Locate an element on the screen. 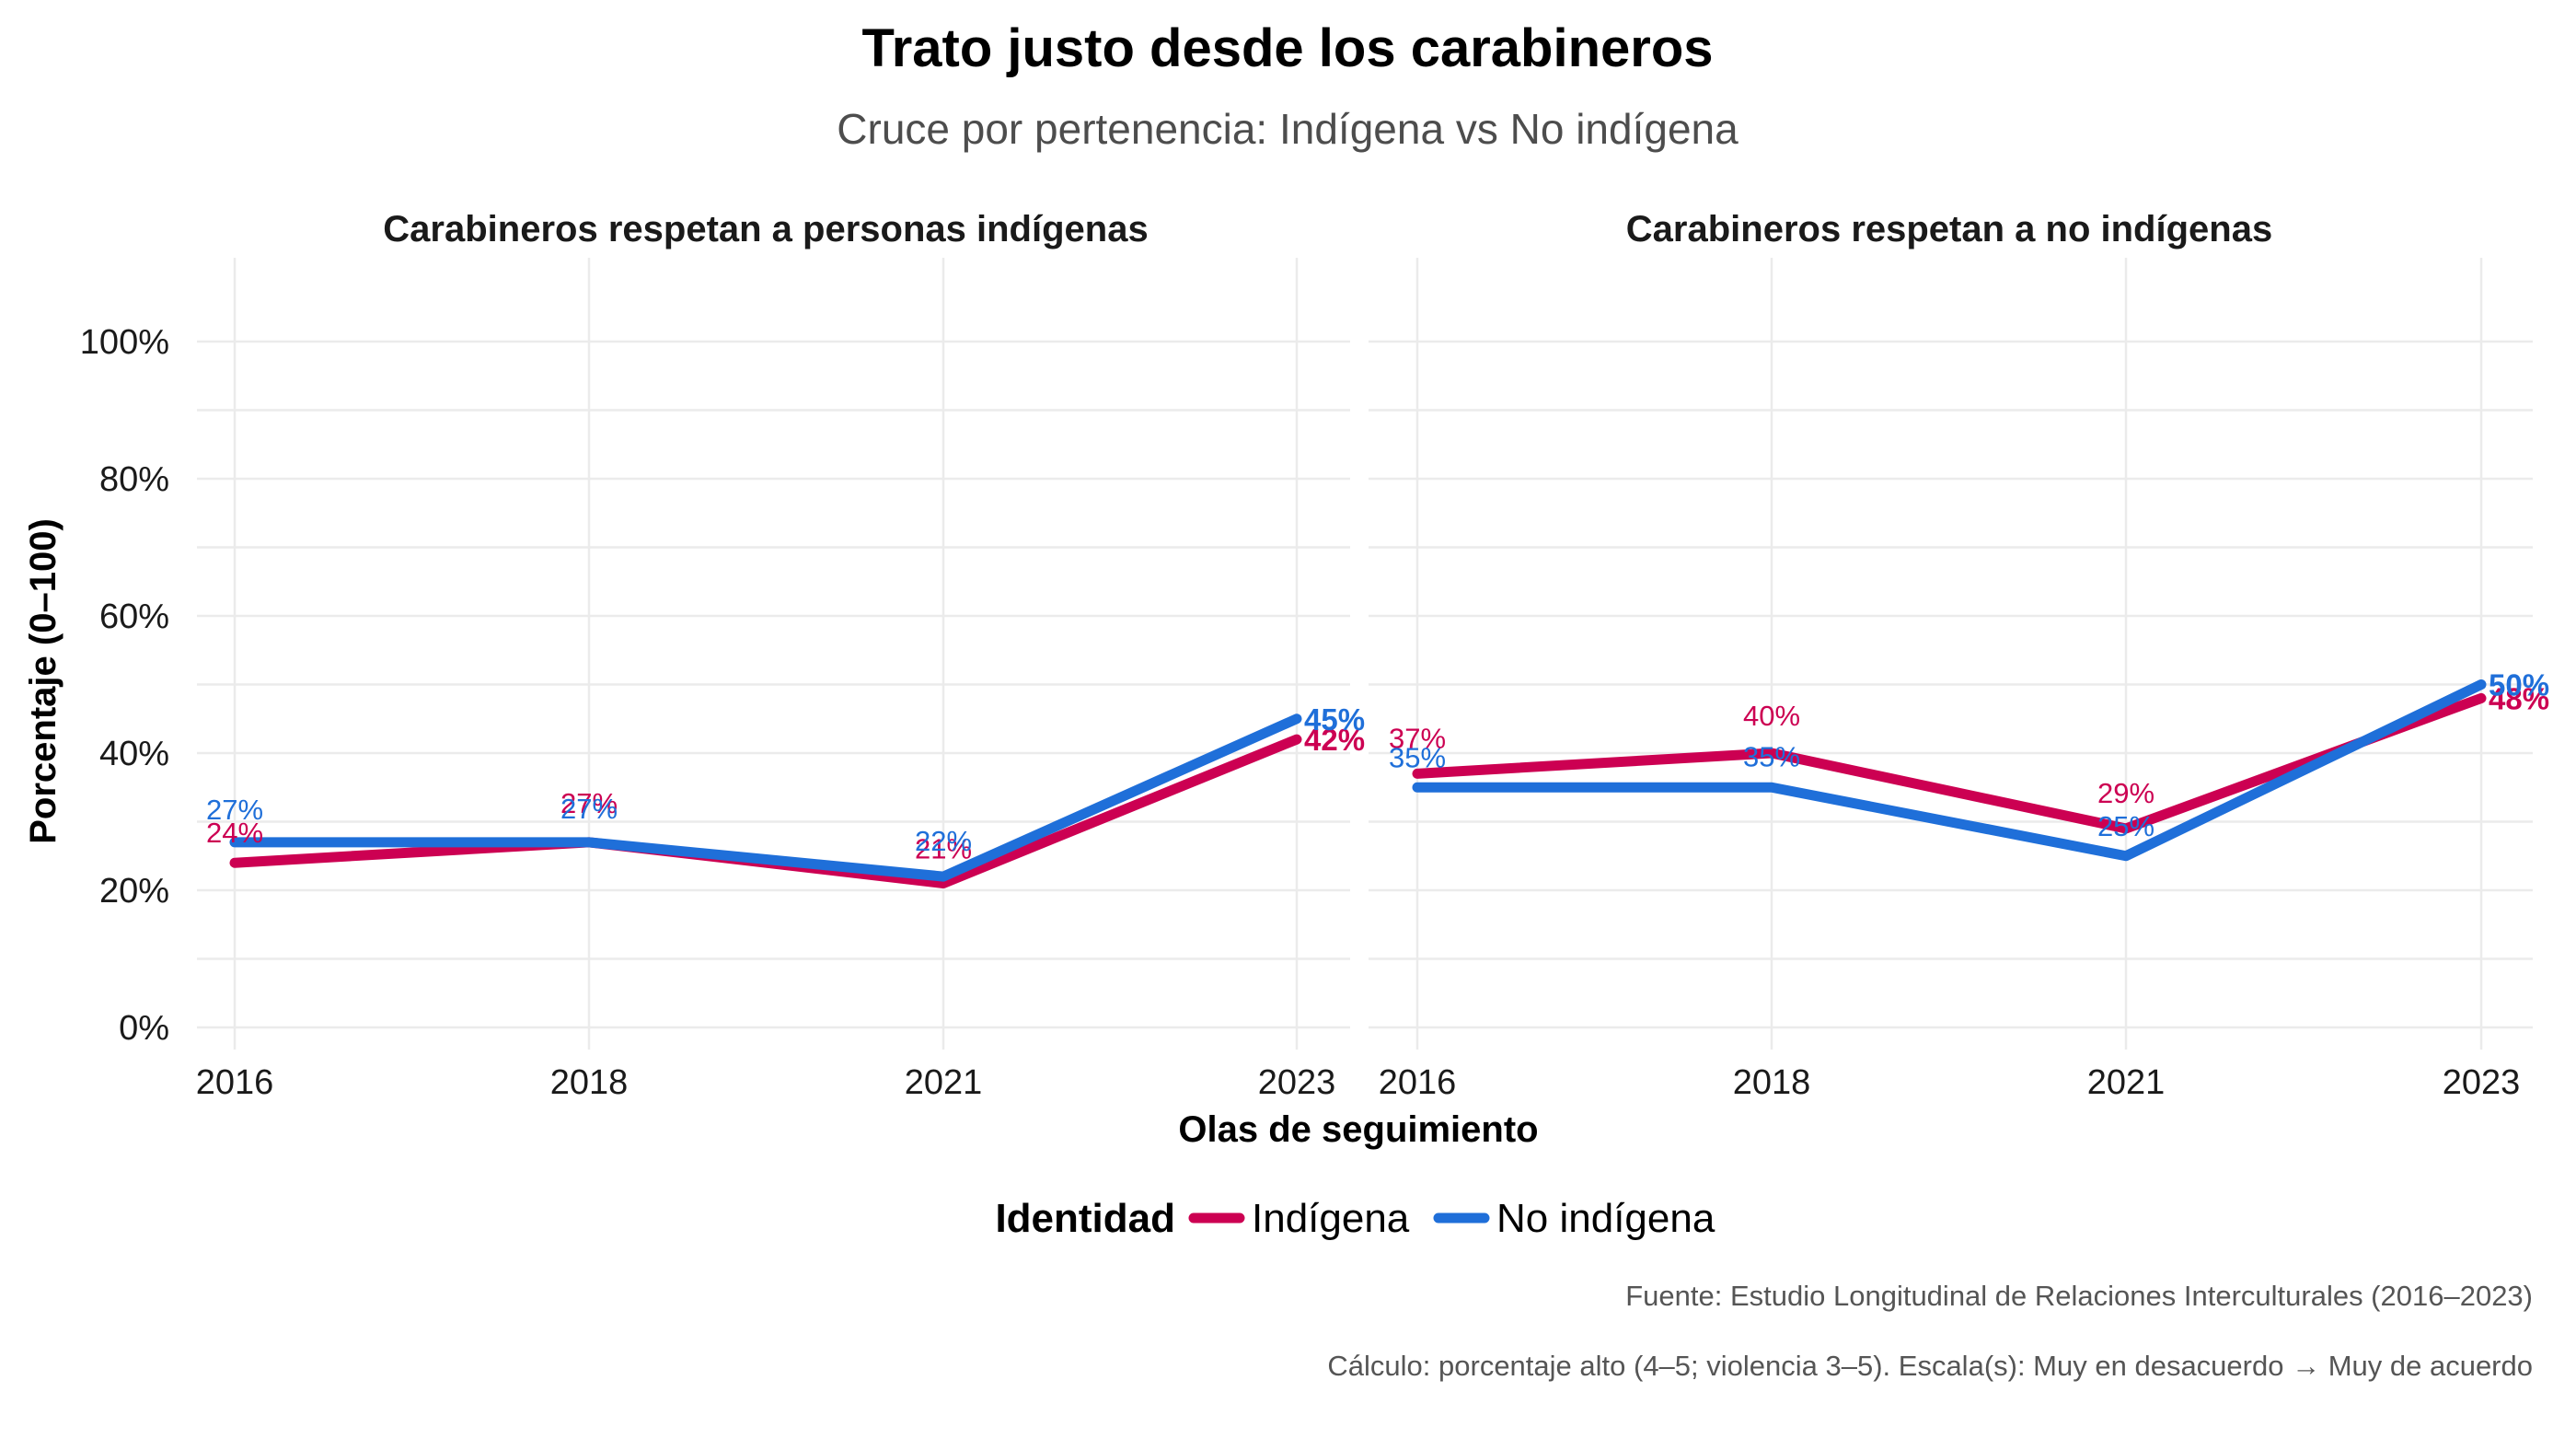 The image size is (2576, 1450). y-tick-label: 0% is located at coordinates (144, 1028).